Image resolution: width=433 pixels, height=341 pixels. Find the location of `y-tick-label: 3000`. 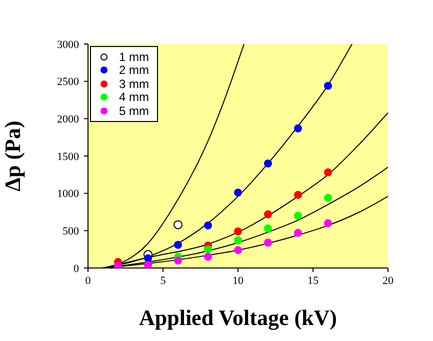

y-tick-label: 3000 is located at coordinates (68, 44).